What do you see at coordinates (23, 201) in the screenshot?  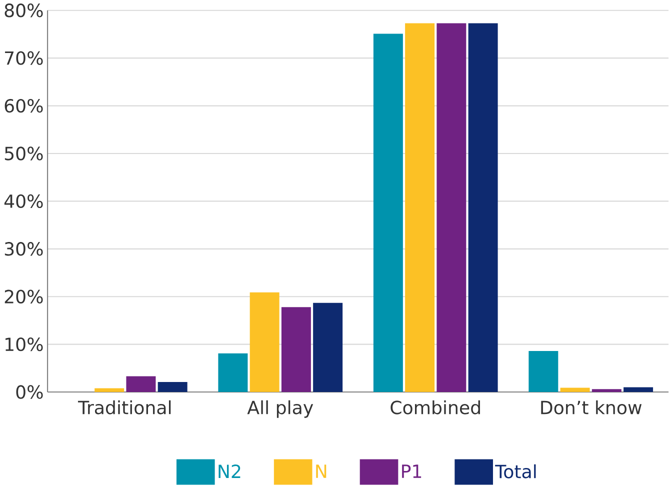 I see `y-tick-label: 40%` at bounding box center [23, 201].